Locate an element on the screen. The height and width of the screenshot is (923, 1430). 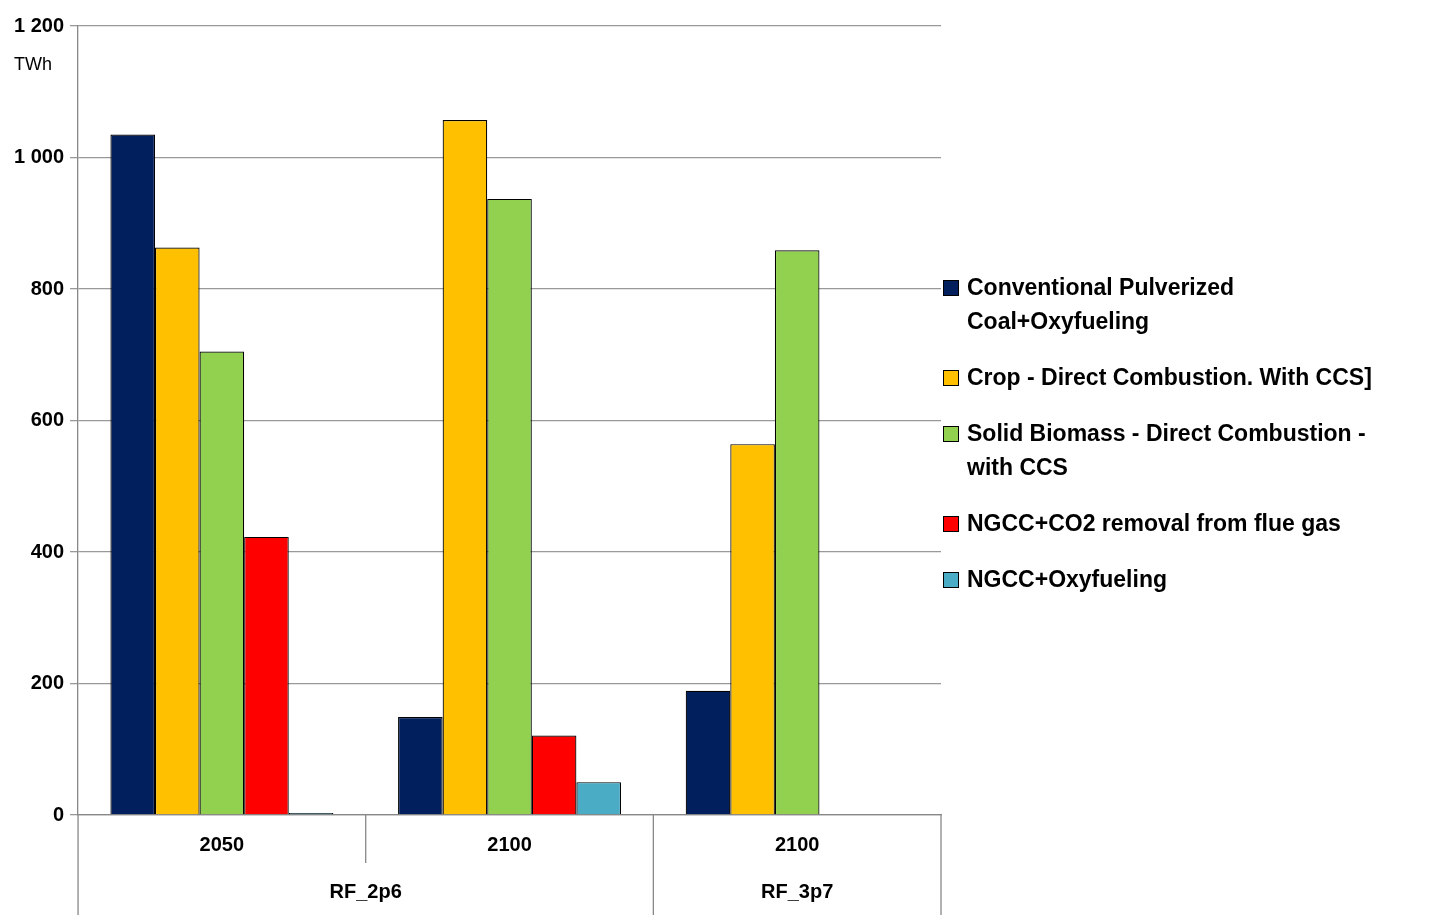
y-tick-label: 1 200 is located at coordinates (39, 24).